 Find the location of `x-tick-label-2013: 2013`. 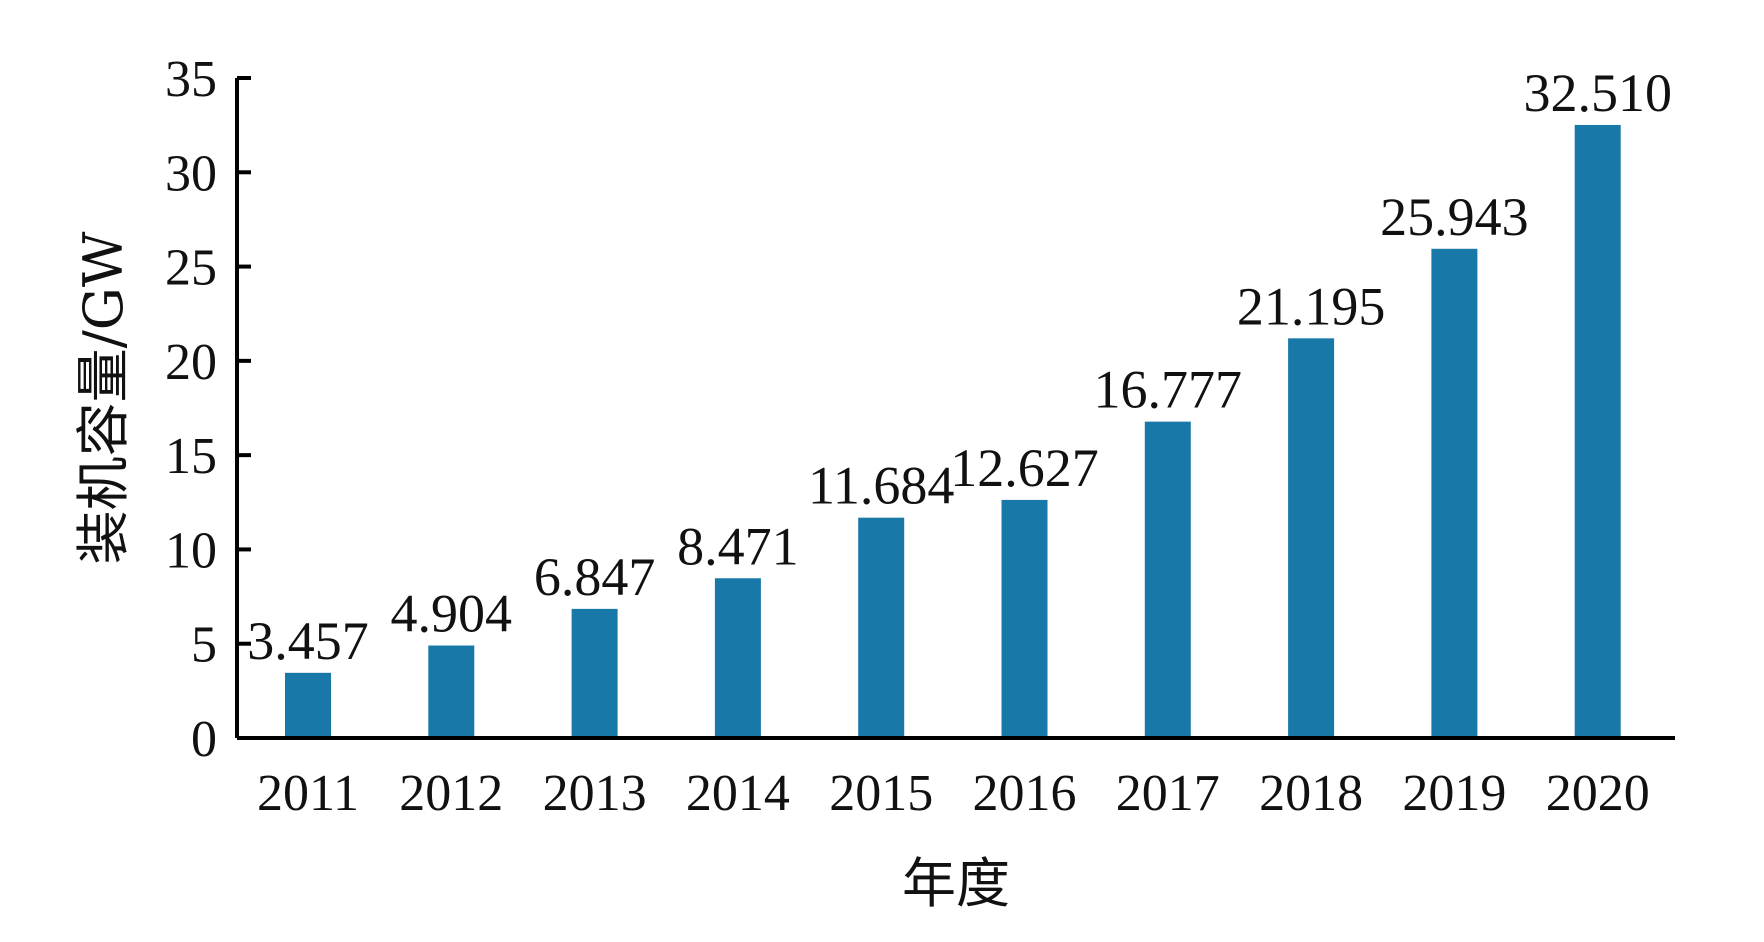

x-tick-label-2013: 2013 is located at coordinates (595, 793).